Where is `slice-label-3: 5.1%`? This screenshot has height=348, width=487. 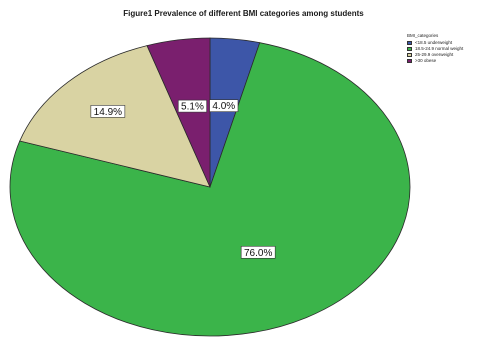
slice-label-3: 5.1% is located at coordinates (192, 106).